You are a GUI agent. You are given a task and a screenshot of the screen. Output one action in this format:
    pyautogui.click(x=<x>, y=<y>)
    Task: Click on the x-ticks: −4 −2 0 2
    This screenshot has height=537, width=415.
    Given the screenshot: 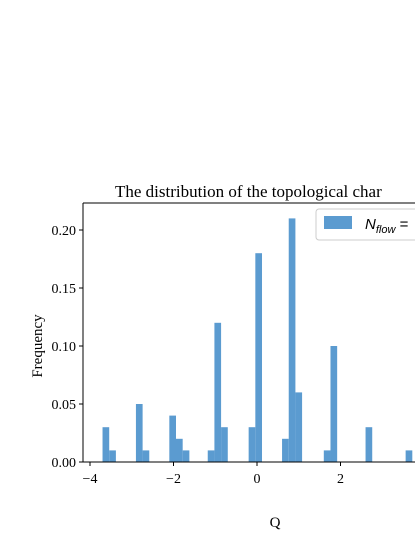 What is the action you would take?
    pyautogui.click(x=213, y=474)
    